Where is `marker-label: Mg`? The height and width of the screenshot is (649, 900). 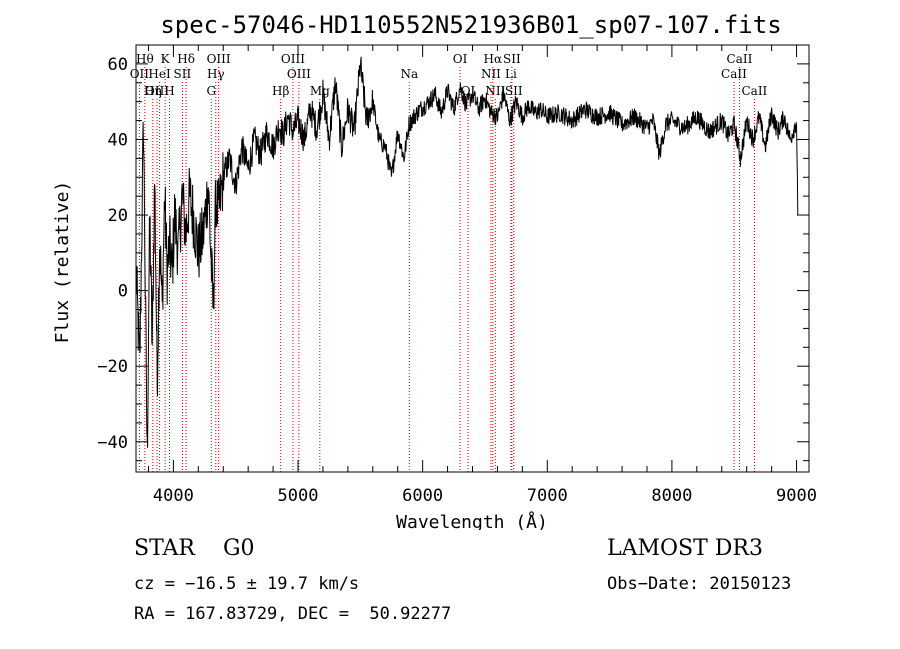 marker-label: Mg is located at coordinates (320, 91).